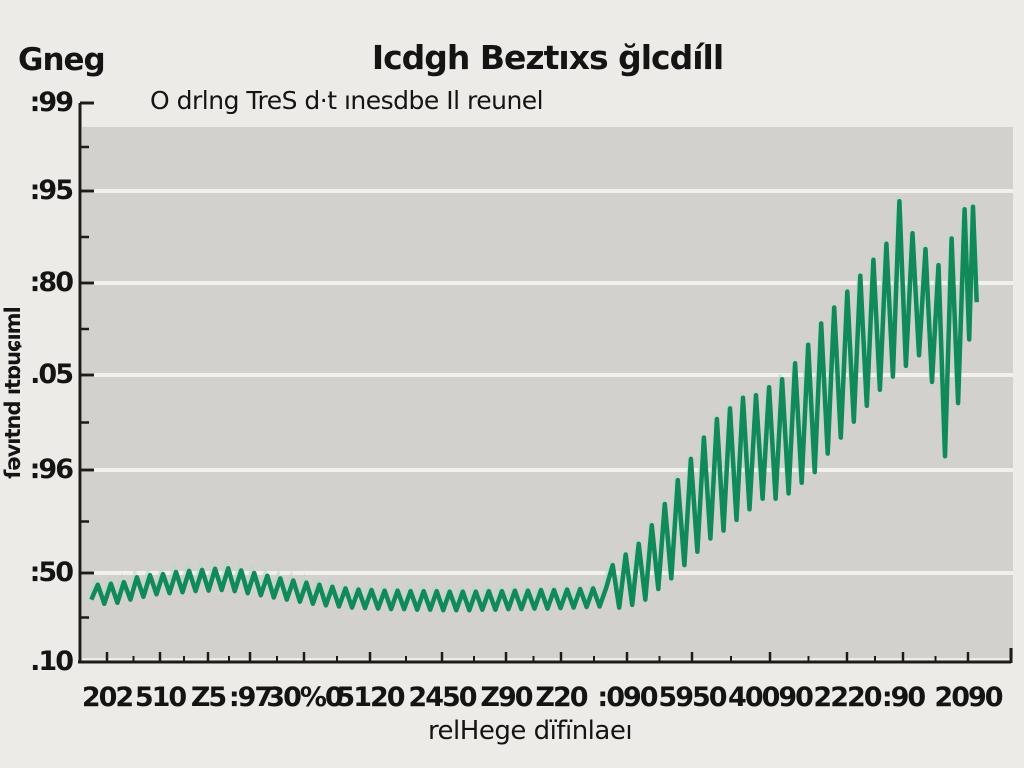  Describe the element at coordinates (51, 190) in the screenshot. I see `y-tick-label: :95` at that location.